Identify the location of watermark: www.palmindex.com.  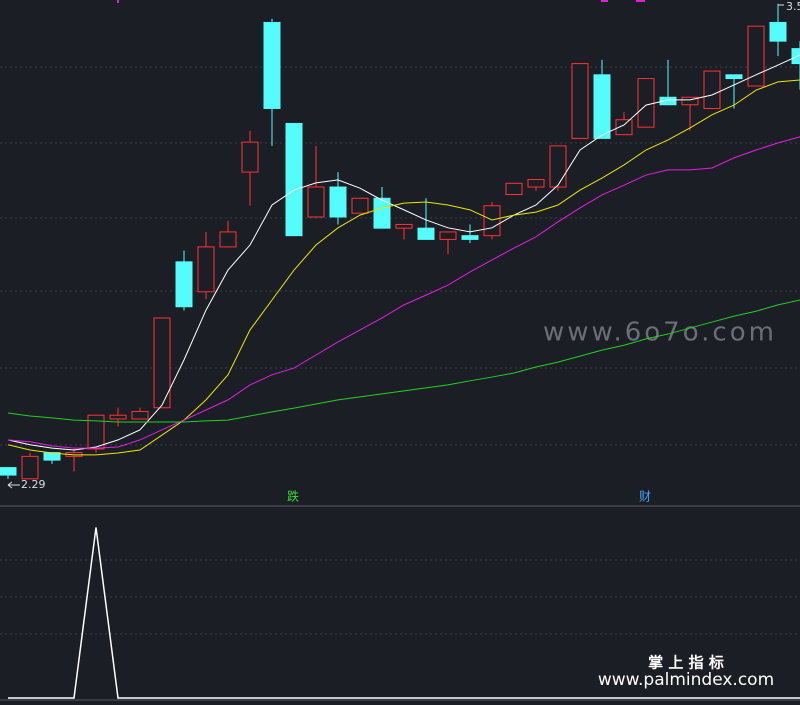
(686, 680).